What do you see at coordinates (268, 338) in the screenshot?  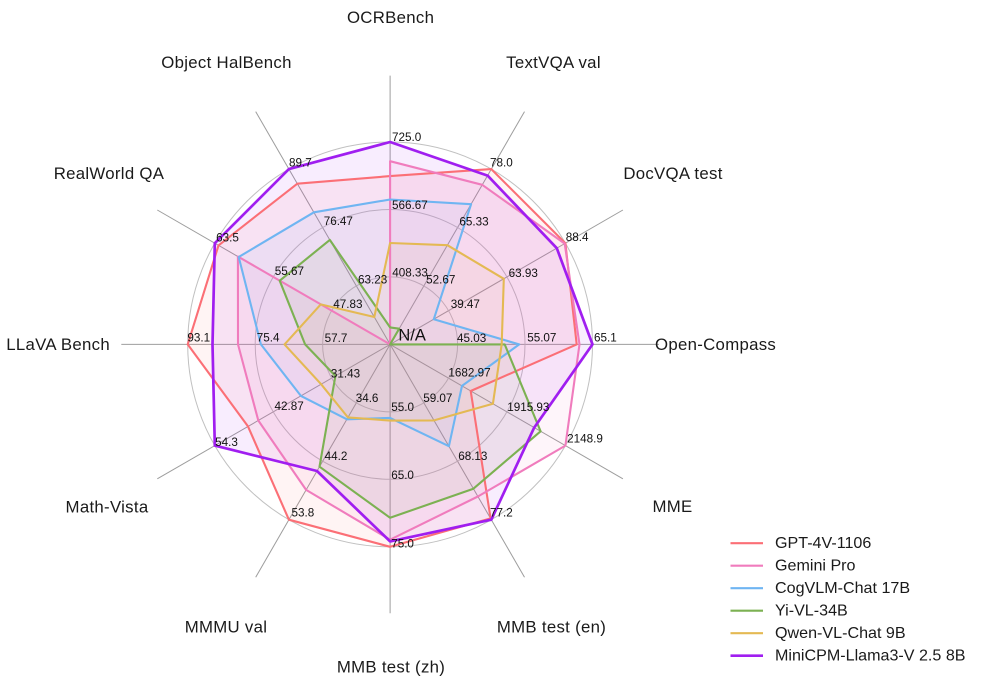 I see `svg-text: 75.4` at bounding box center [268, 338].